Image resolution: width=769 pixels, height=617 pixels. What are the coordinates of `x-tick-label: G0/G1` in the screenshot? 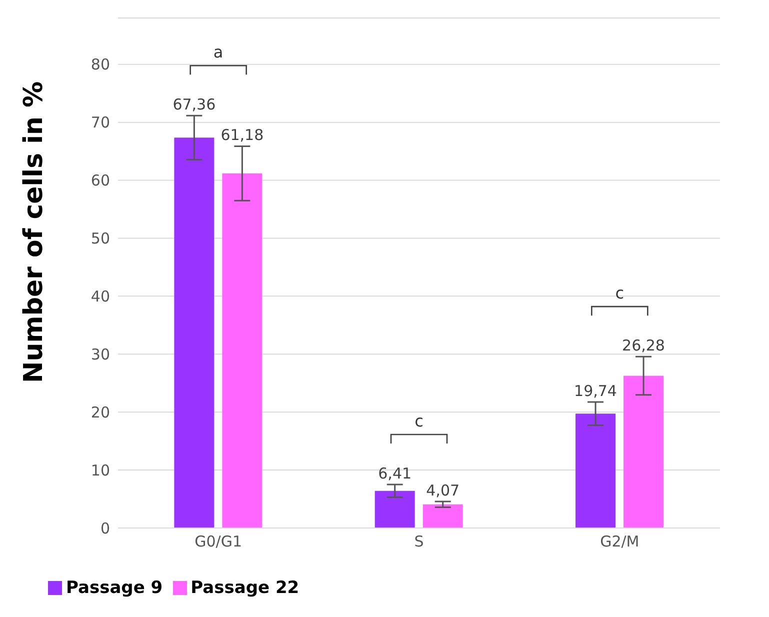 It's located at (218, 541).